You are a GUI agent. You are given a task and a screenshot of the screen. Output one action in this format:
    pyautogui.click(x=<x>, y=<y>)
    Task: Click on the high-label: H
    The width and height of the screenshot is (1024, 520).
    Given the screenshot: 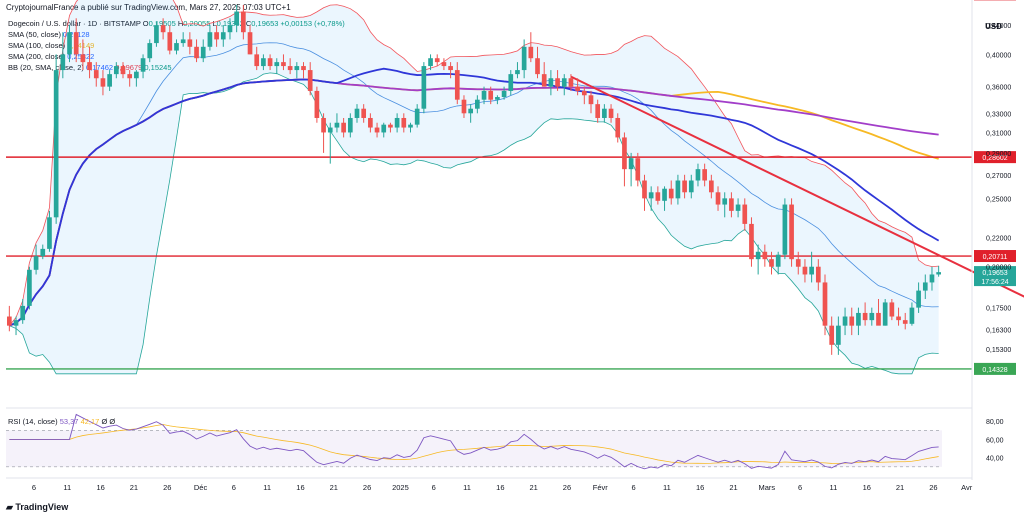 What is the action you would take?
    pyautogui.click(x=180, y=23)
    